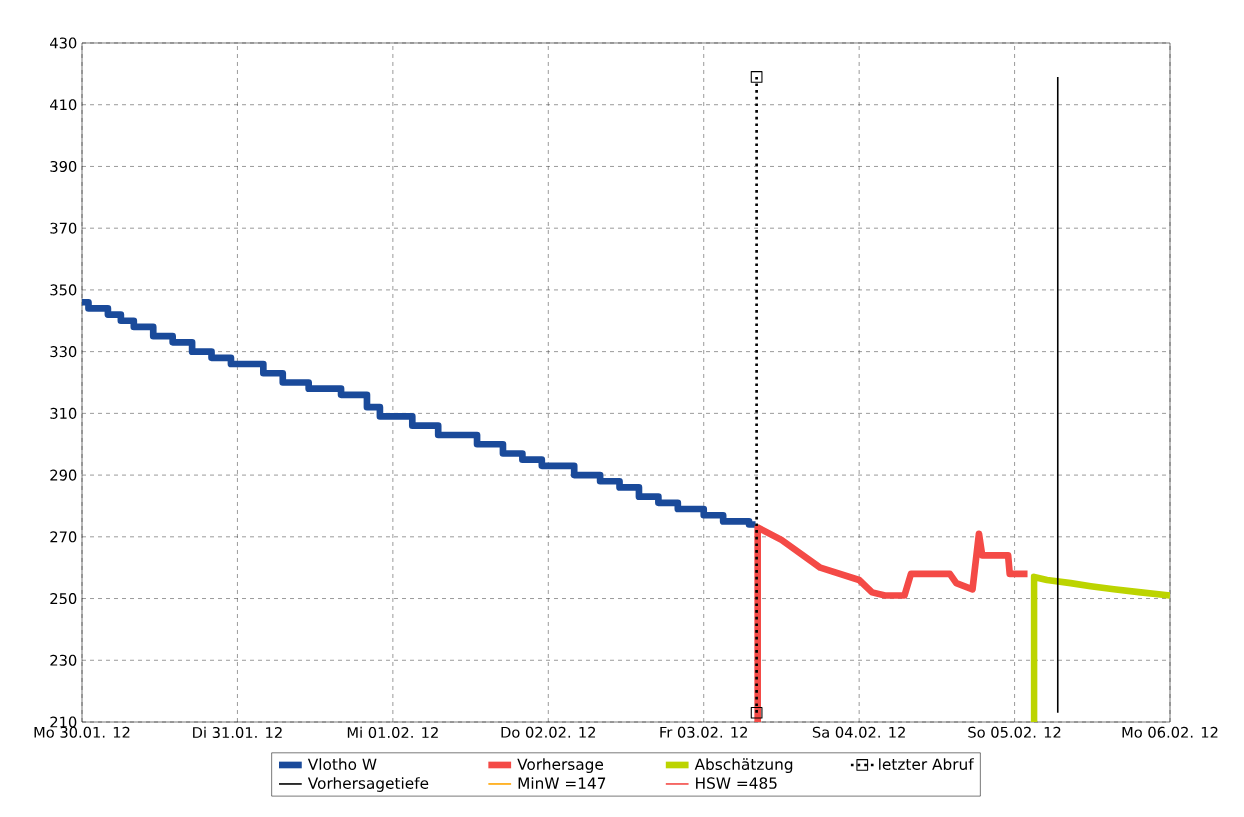 Image resolution: width=1244 pixels, height=817 pixels. Describe the element at coordinates (237, 732) in the screenshot. I see `x-tick-label: Di 31.01. 12` at that location.